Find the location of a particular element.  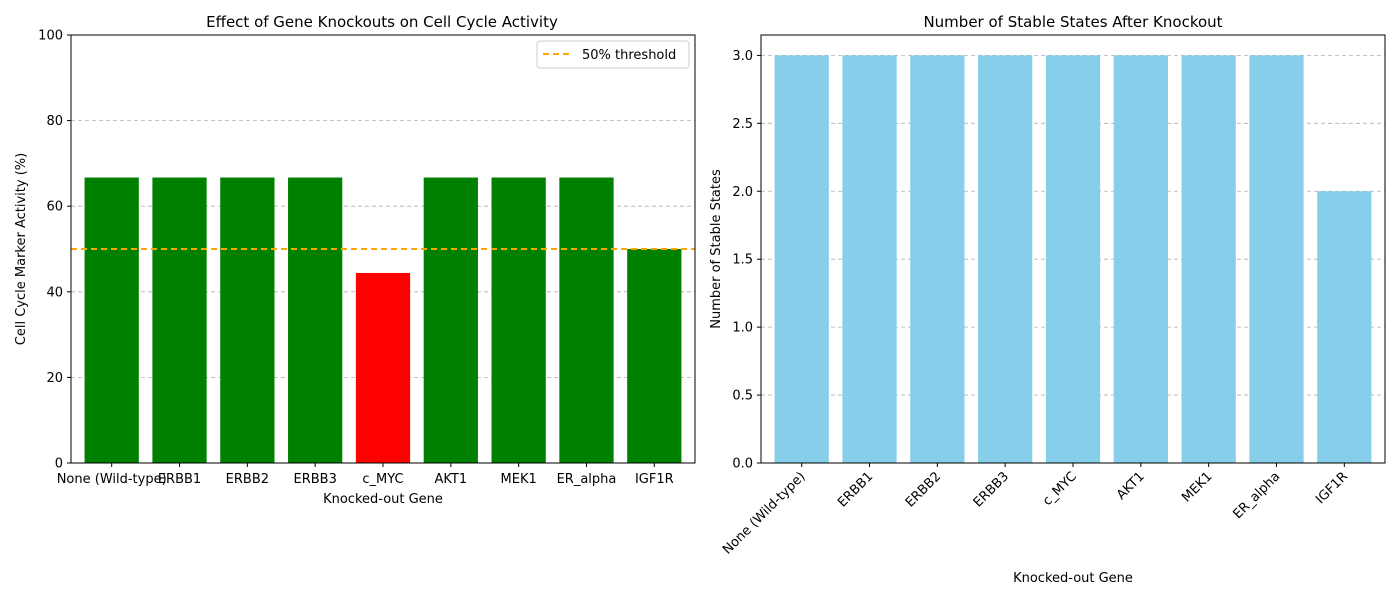

y-tick-label: 1.5 is located at coordinates (742, 260).